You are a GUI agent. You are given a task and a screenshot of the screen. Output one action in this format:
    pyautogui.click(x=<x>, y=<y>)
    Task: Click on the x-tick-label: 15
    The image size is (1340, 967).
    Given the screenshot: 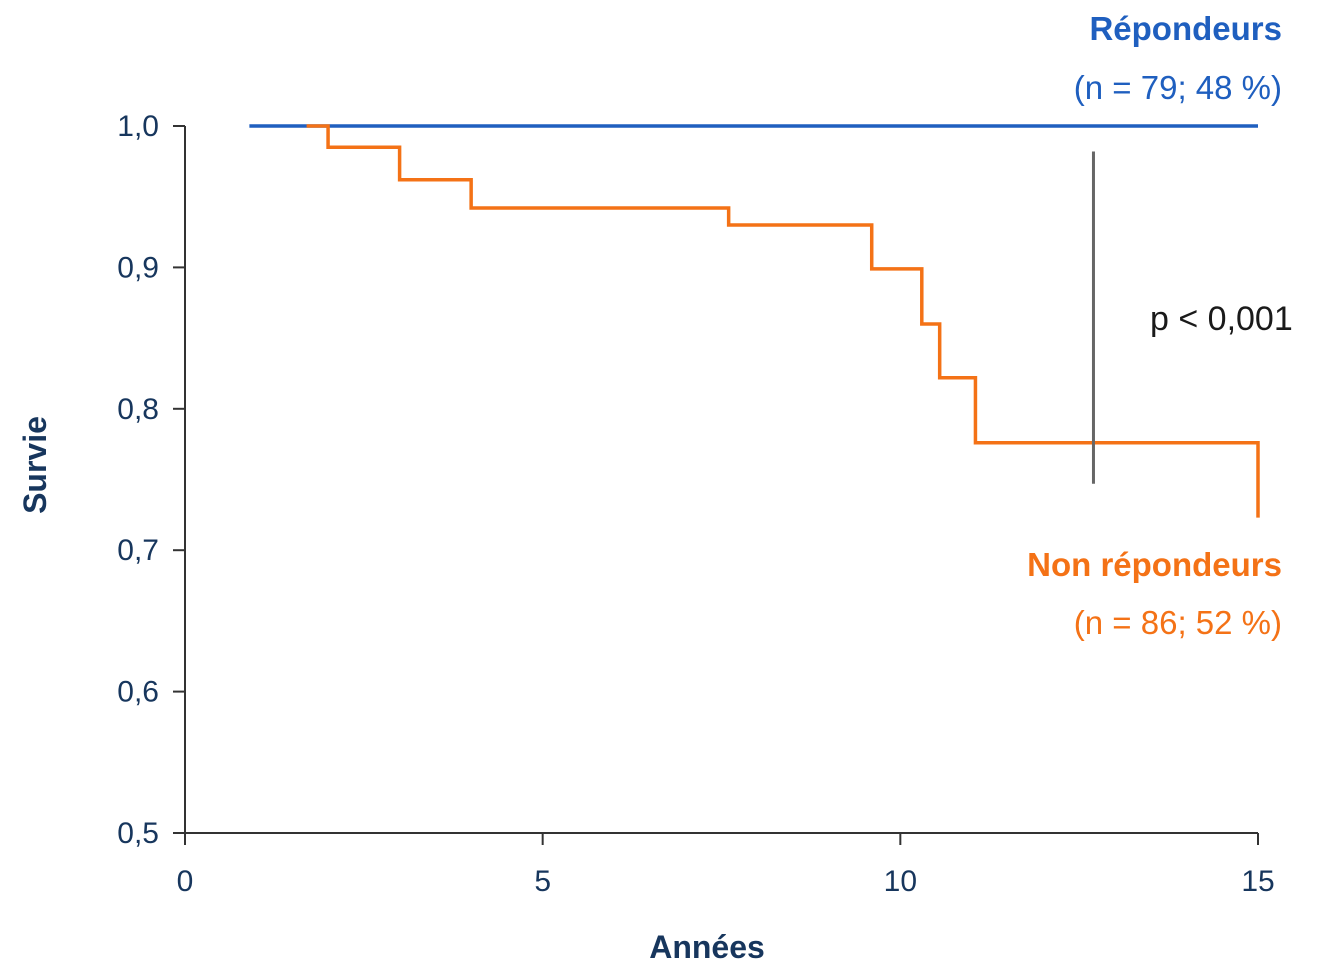 What is the action you would take?
    pyautogui.click(x=1257, y=881)
    